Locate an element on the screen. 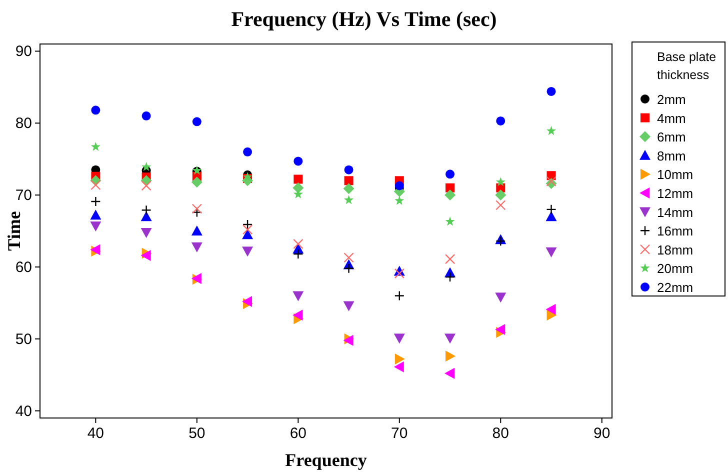 This screenshot has width=728, height=473. x-axis-title: Frequency is located at coordinates (326, 460).